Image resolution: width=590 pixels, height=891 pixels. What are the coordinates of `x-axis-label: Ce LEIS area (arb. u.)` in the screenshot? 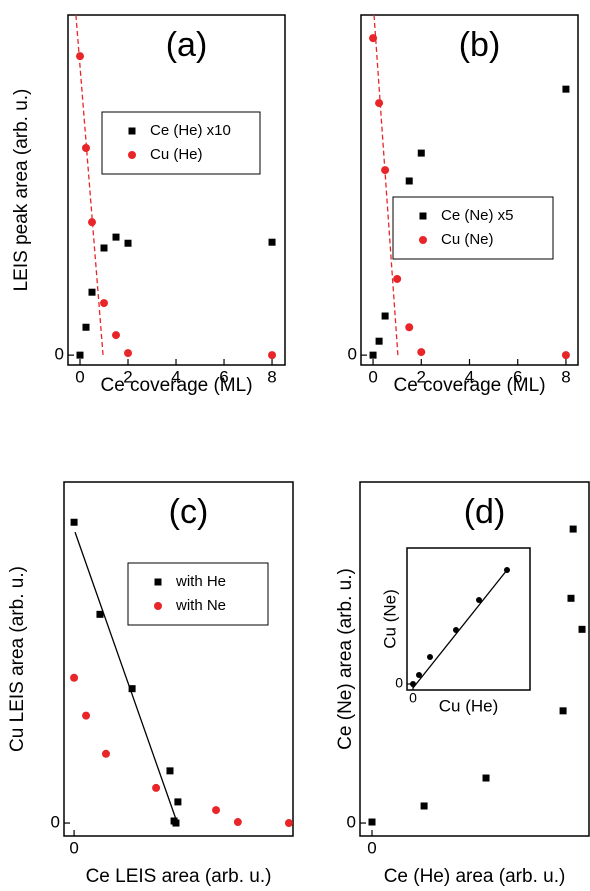 It's located at (179, 876).